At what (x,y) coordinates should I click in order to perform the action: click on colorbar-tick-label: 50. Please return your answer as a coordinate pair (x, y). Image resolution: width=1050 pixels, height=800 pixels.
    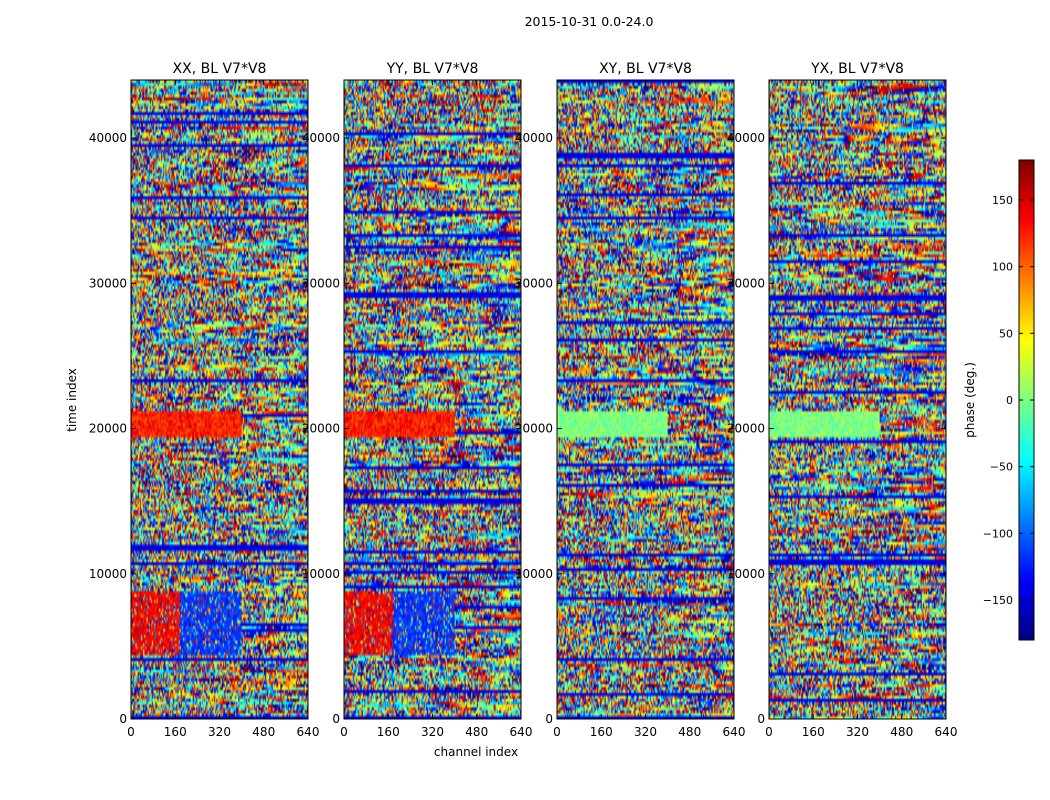
    Looking at the image, I should click on (1006, 333).